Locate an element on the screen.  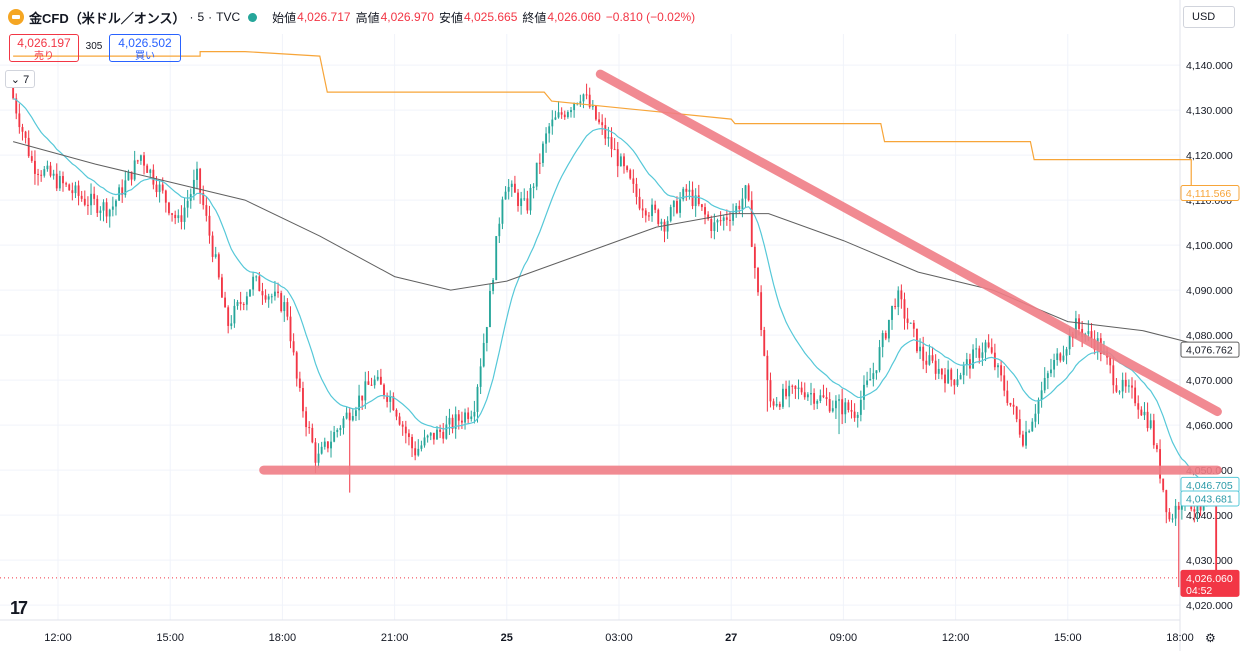
buy-price: 4,026.502 is located at coordinates (145, 43).